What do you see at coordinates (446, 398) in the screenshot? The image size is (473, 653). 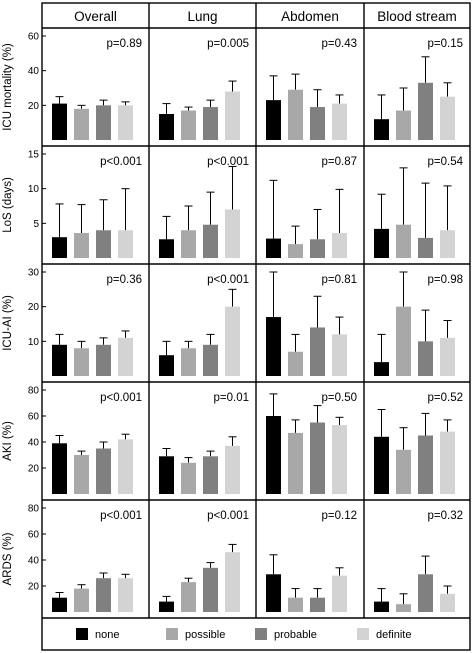 I see `p-value-label: p=0.52` at bounding box center [446, 398].